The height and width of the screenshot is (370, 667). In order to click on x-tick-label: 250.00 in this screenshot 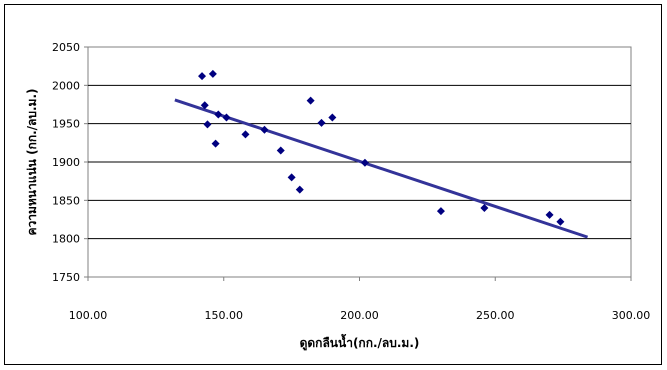, I will do `click(495, 315)`.